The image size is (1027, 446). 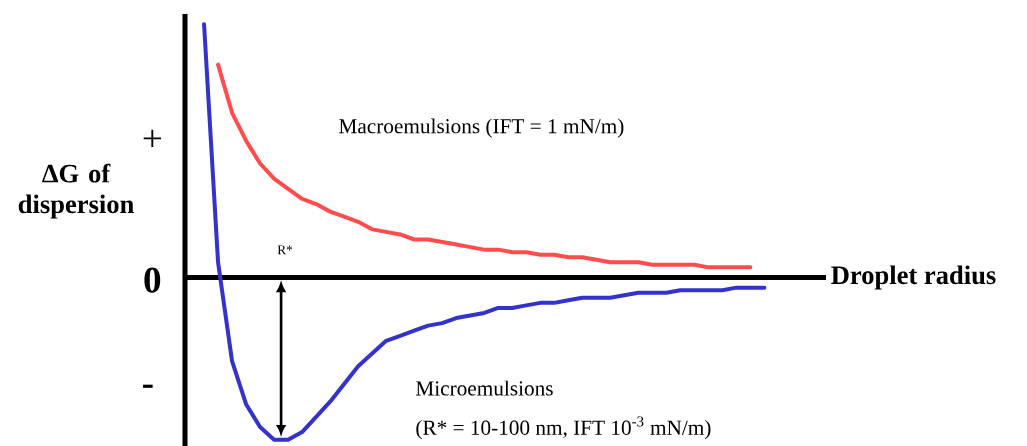 What do you see at coordinates (484, 388) in the screenshot?
I see `annotation: Microemulsions` at bounding box center [484, 388].